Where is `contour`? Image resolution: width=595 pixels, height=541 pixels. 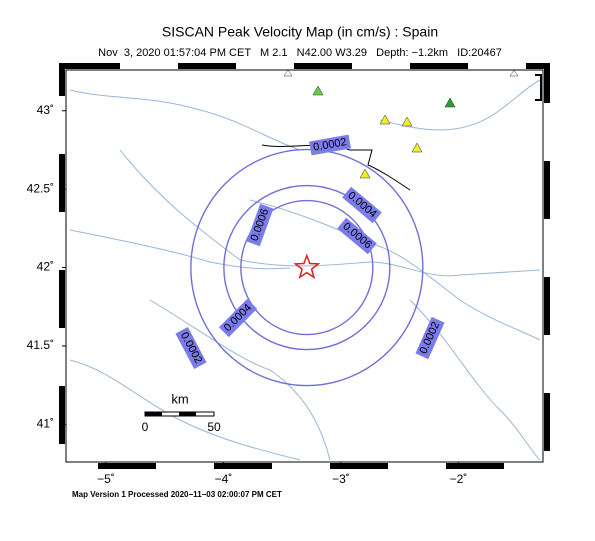 contour is located at coordinates (307, 267).